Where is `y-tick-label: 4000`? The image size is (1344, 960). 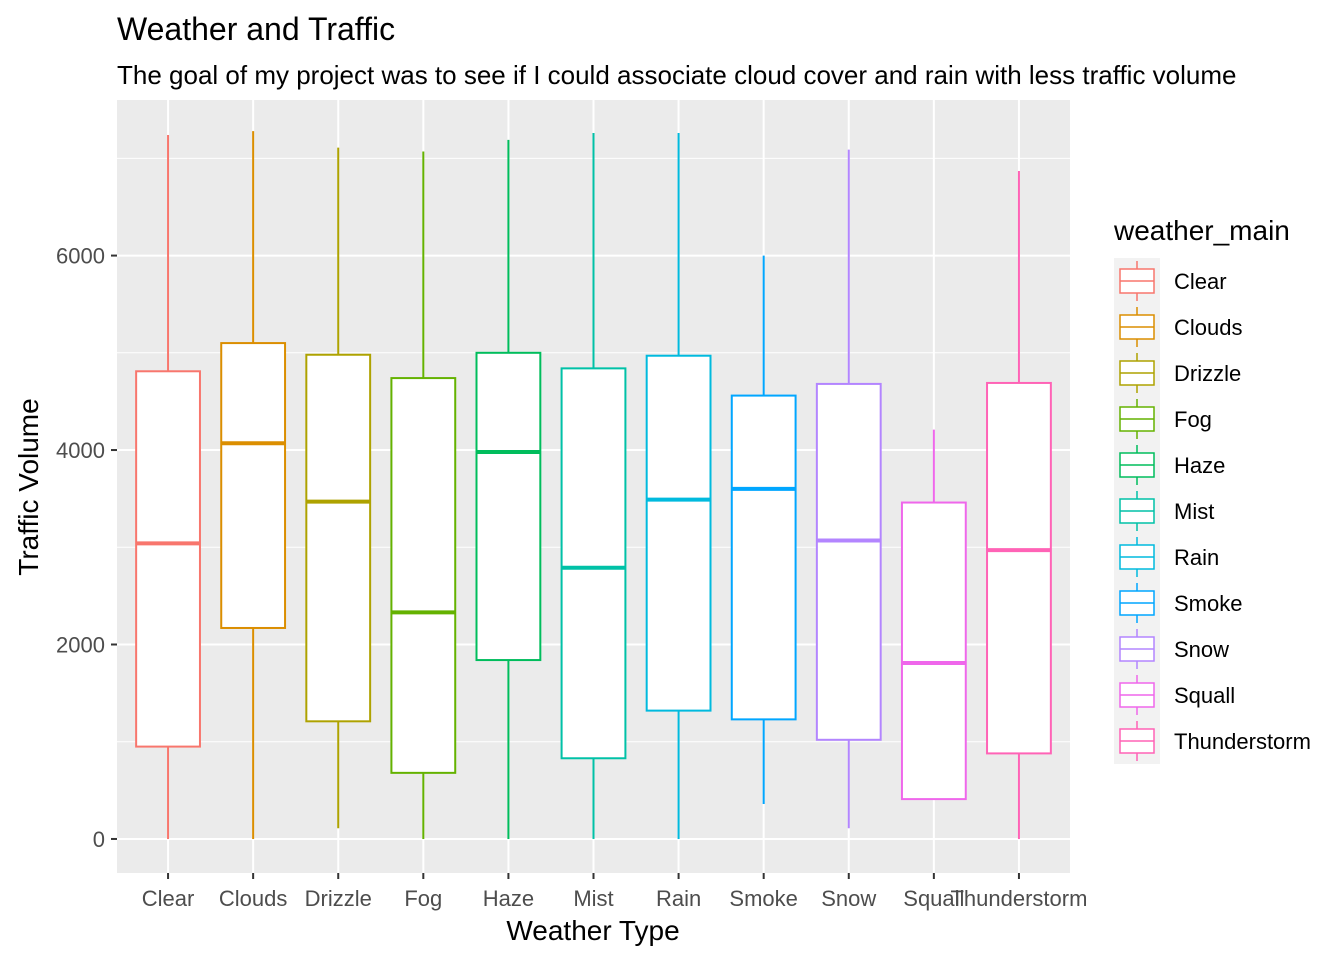 y-tick-label: 4000 is located at coordinates (80, 450).